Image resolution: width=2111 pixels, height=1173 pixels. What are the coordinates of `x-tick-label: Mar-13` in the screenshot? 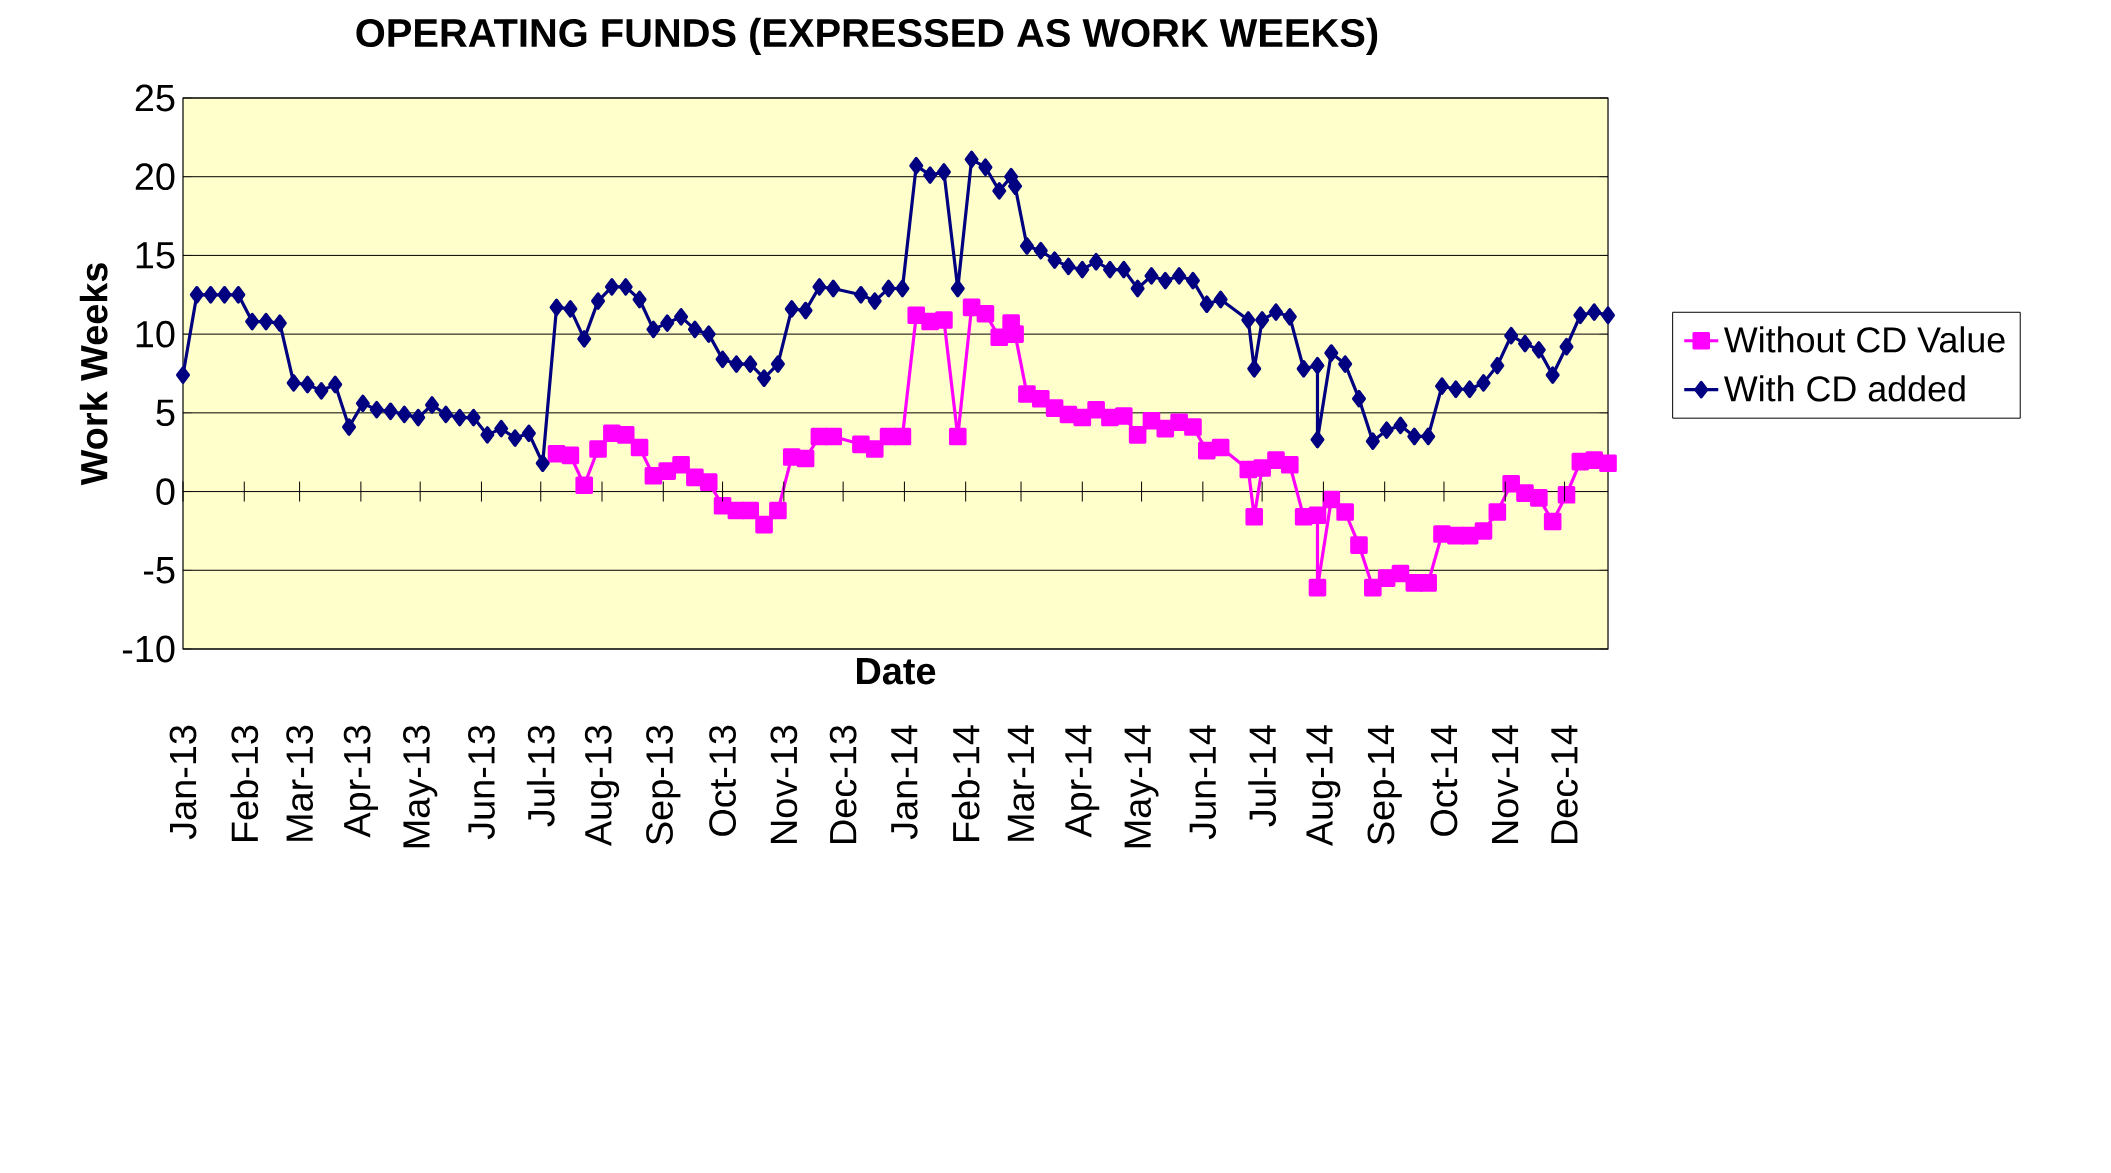 It's located at (300, 783).